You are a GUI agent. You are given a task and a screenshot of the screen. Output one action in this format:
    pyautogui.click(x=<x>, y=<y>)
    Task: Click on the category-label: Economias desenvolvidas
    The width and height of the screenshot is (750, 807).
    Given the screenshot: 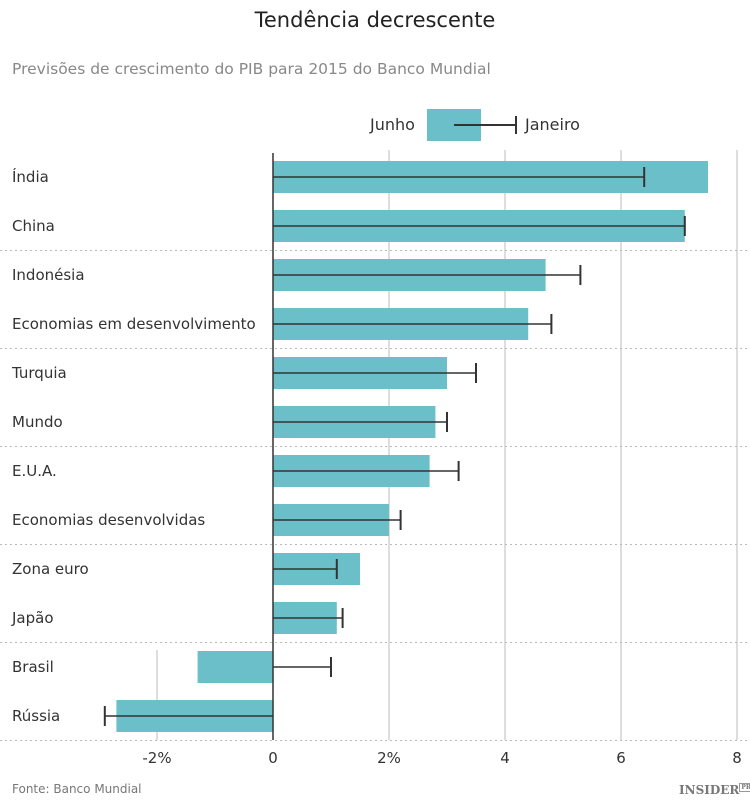 What is the action you would take?
    pyautogui.click(x=108, y=520)
    